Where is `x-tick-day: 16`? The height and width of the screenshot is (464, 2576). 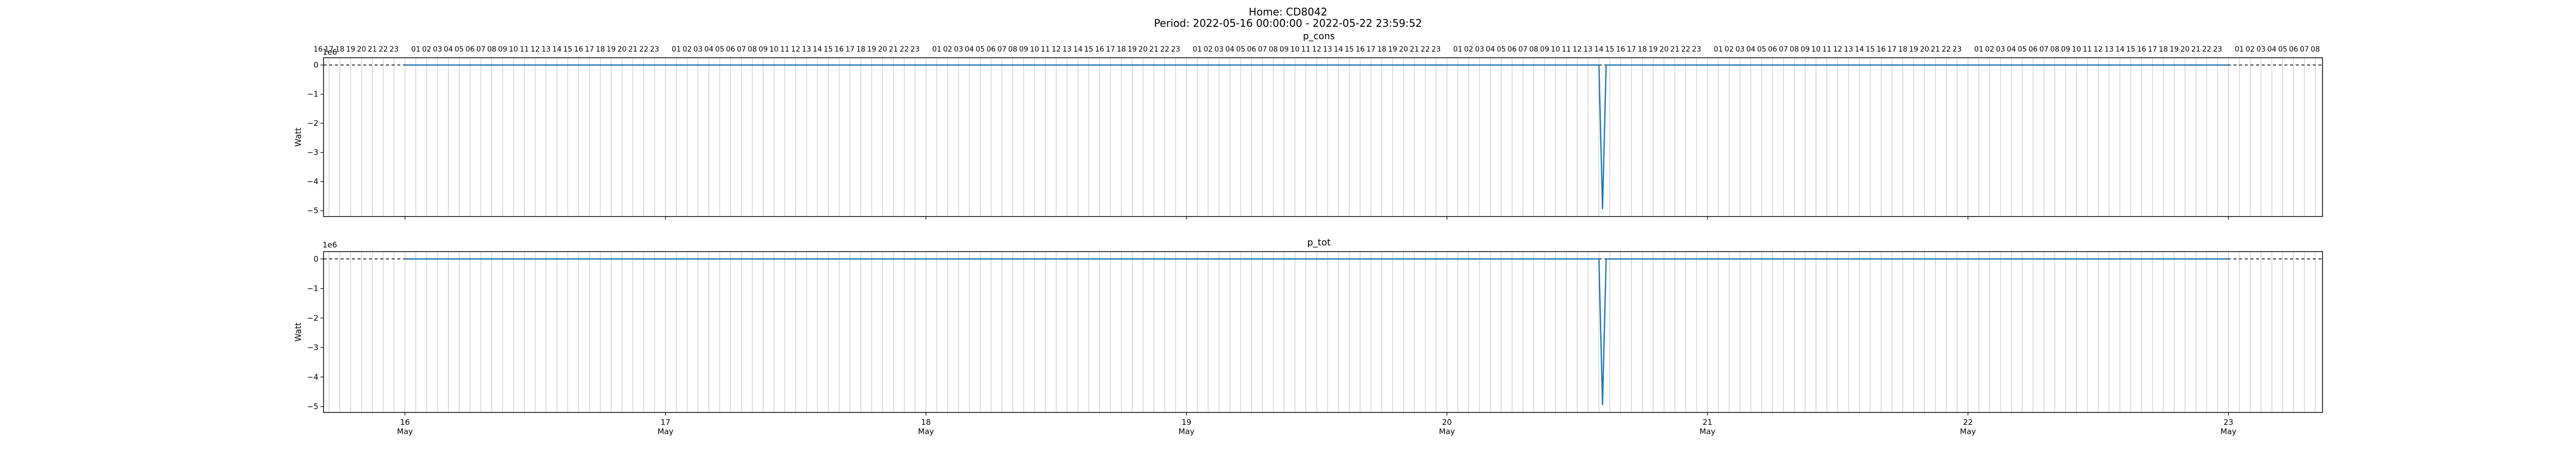 x-tick-day: 16 is located at coordinates (405, 422).